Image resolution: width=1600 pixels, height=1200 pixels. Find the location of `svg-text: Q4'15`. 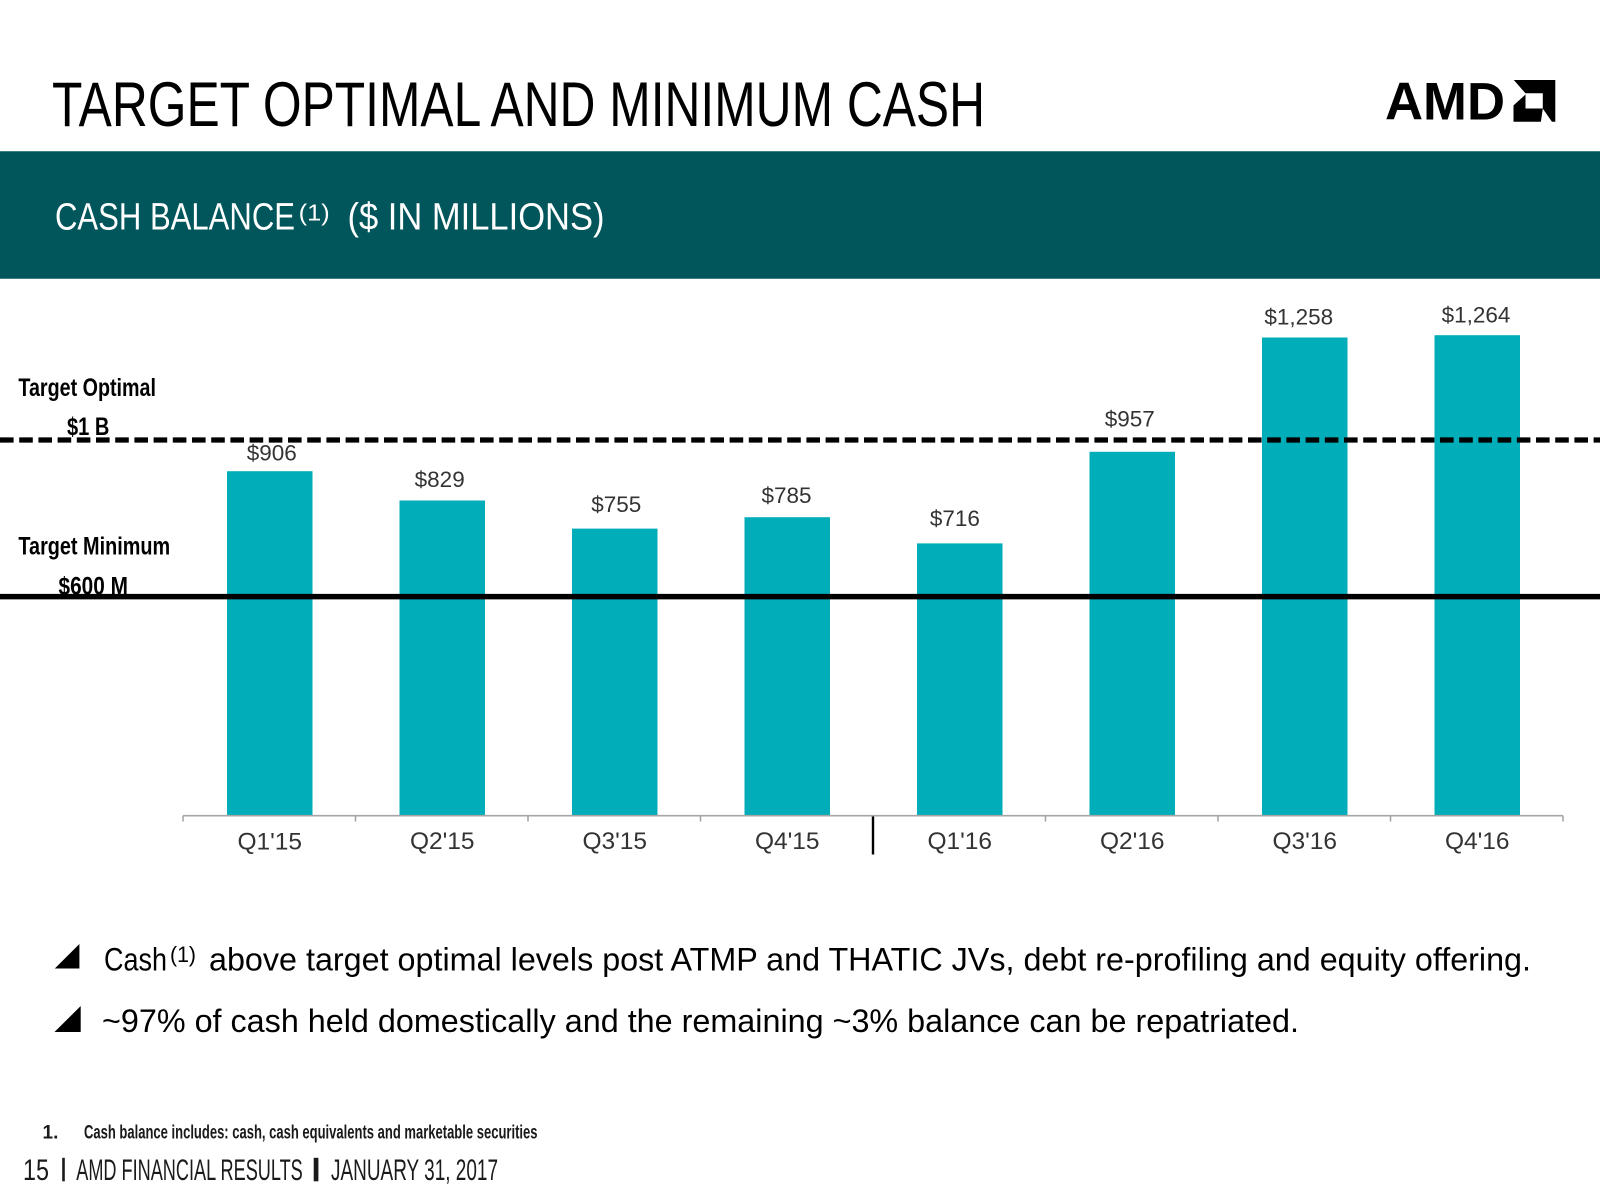

svg-text: Q4'15 is located at coordinates (787, 841).